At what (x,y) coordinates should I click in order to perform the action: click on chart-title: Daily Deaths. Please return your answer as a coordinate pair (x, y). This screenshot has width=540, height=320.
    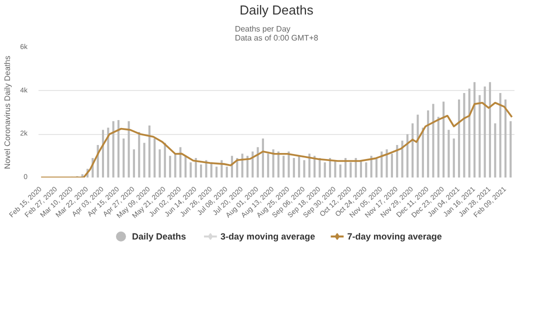
    Looking at the image, I should click on (277, 10).